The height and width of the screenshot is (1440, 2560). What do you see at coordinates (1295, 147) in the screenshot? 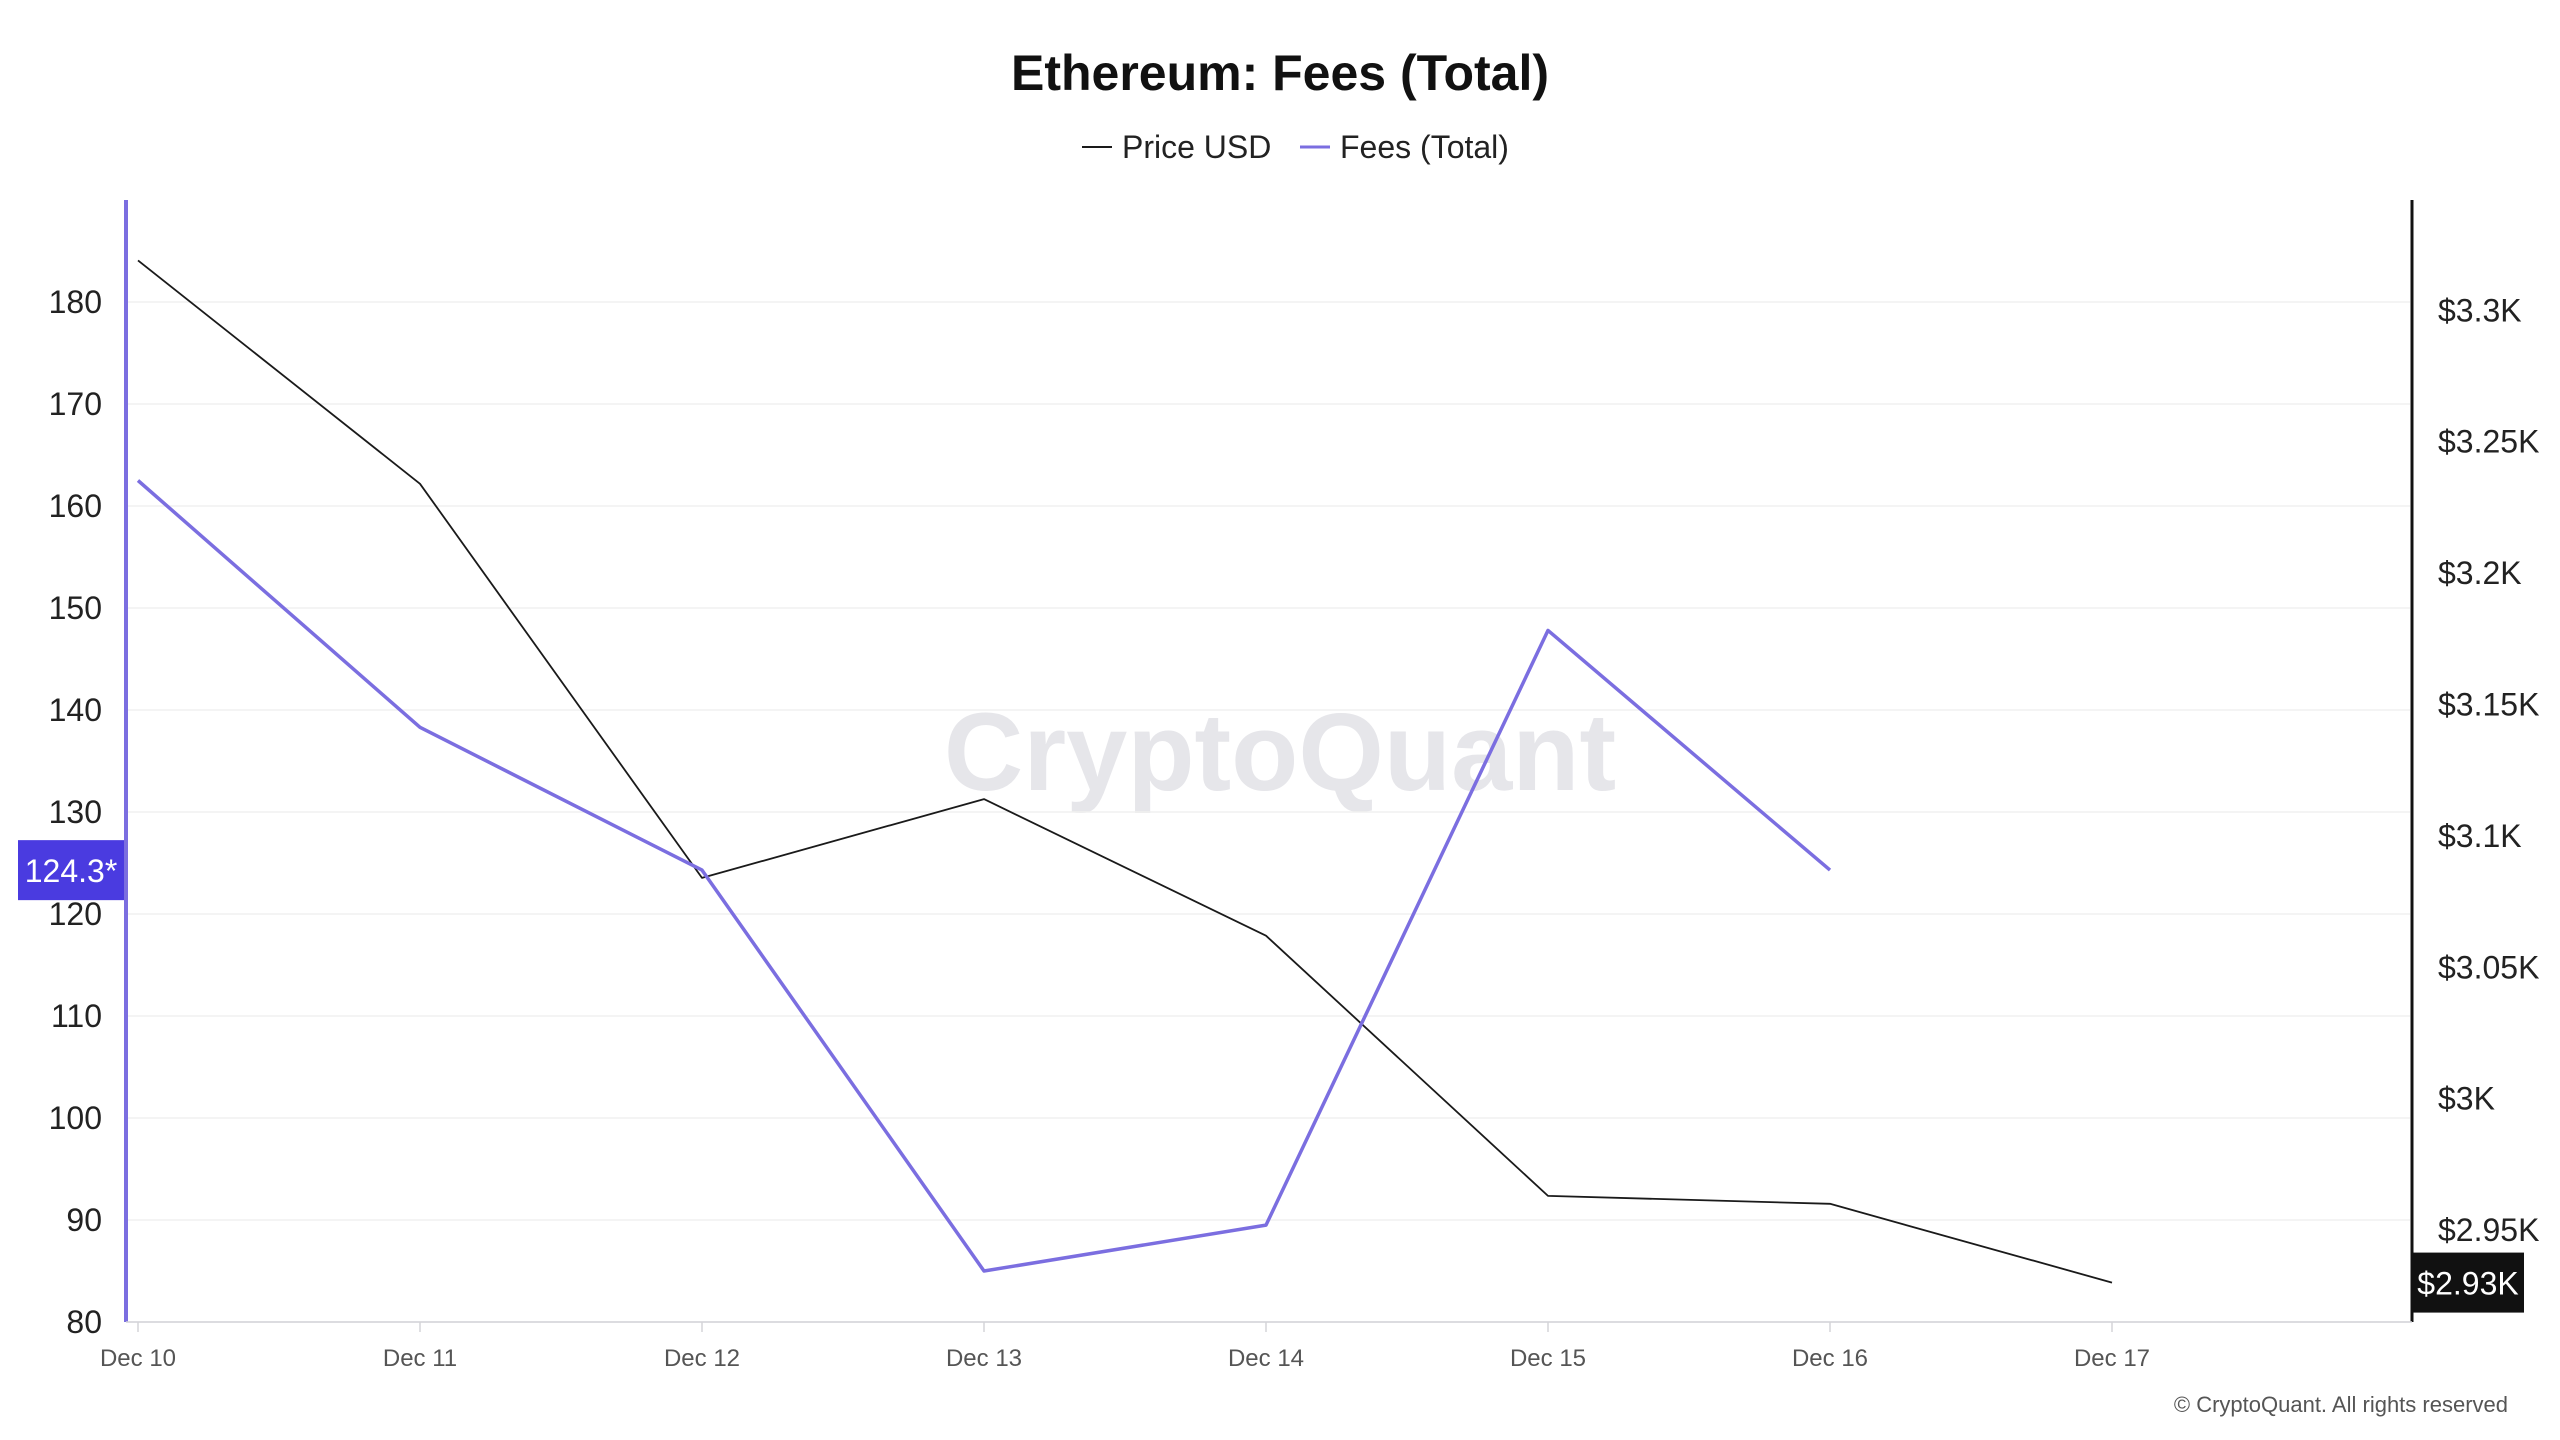
I see `legend: Price USD Fees (Total)` at bounding box center [1295, 147].